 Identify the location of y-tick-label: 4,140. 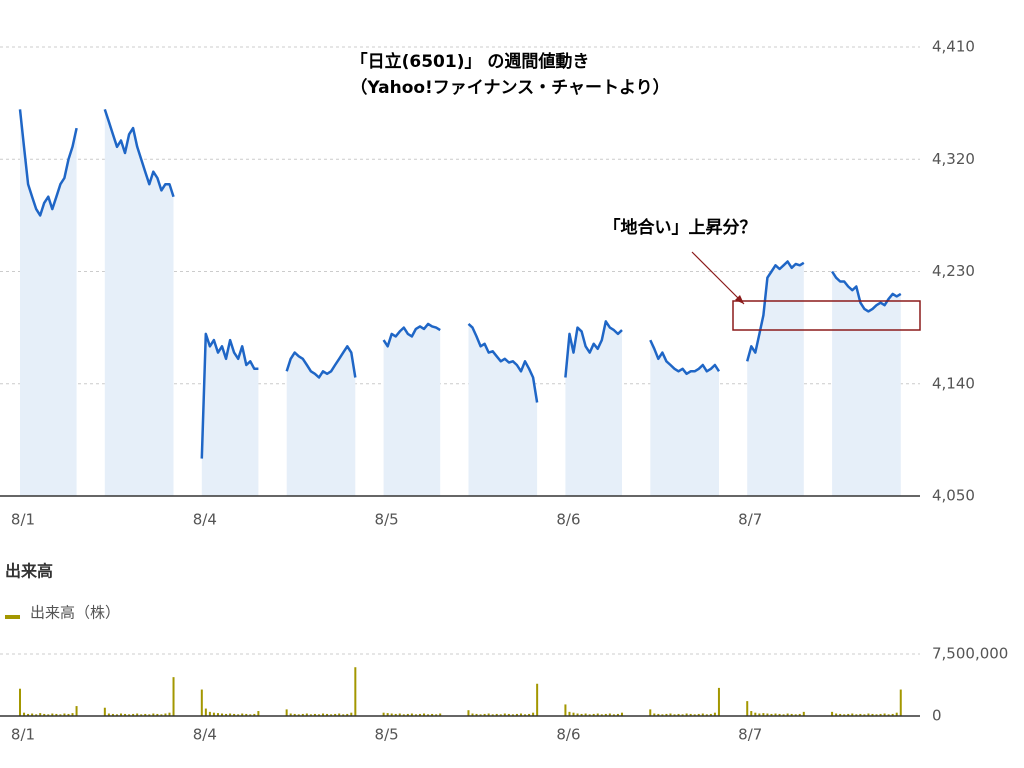
(953, 383).